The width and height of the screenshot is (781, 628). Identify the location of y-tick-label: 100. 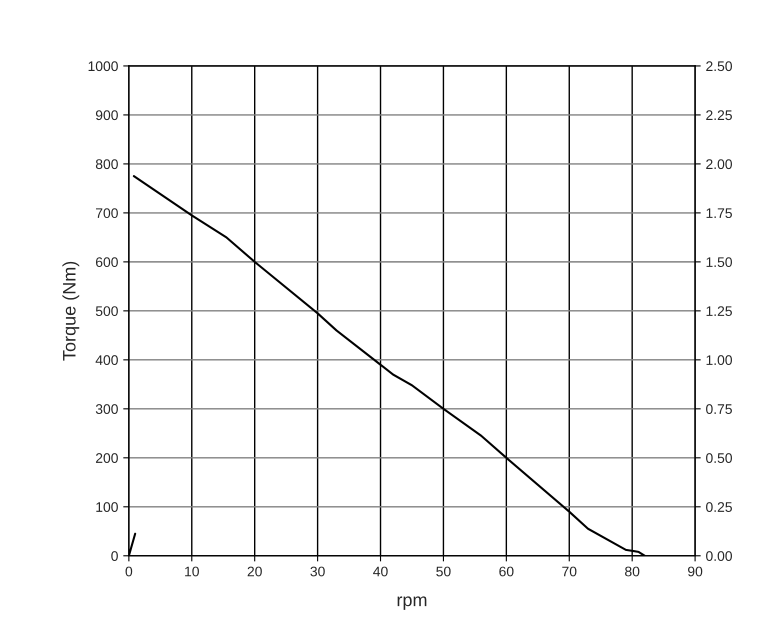
(107, 507).